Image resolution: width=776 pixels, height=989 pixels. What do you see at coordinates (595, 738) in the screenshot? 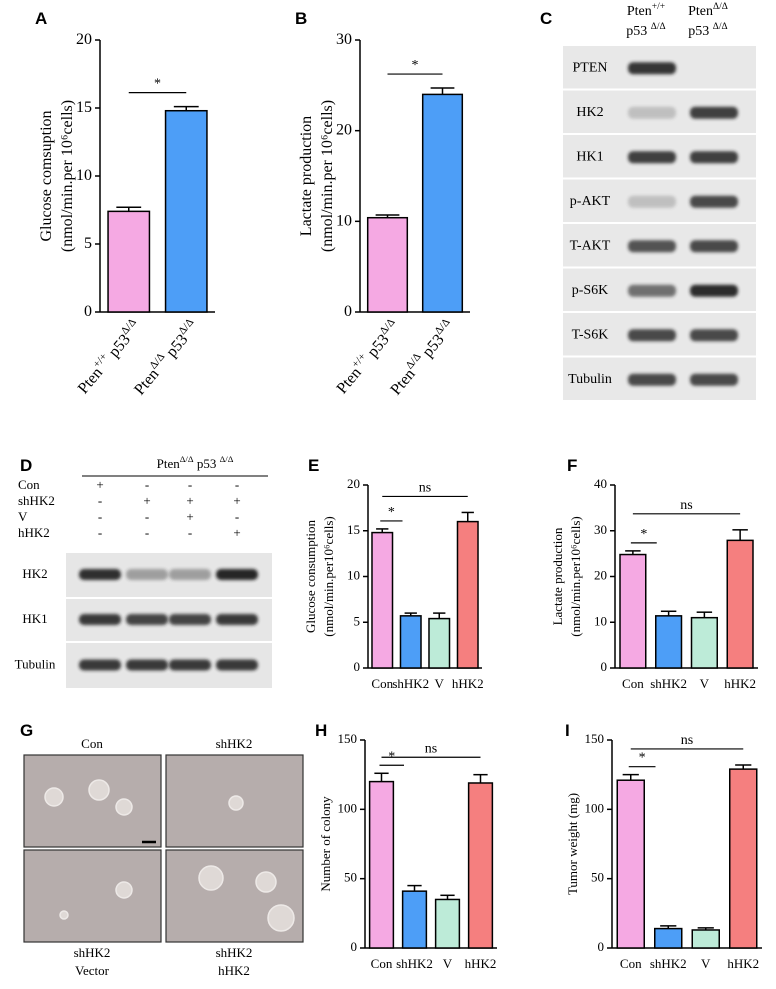
I see `y-tick-label: 150` at bounding box center [595, 738].